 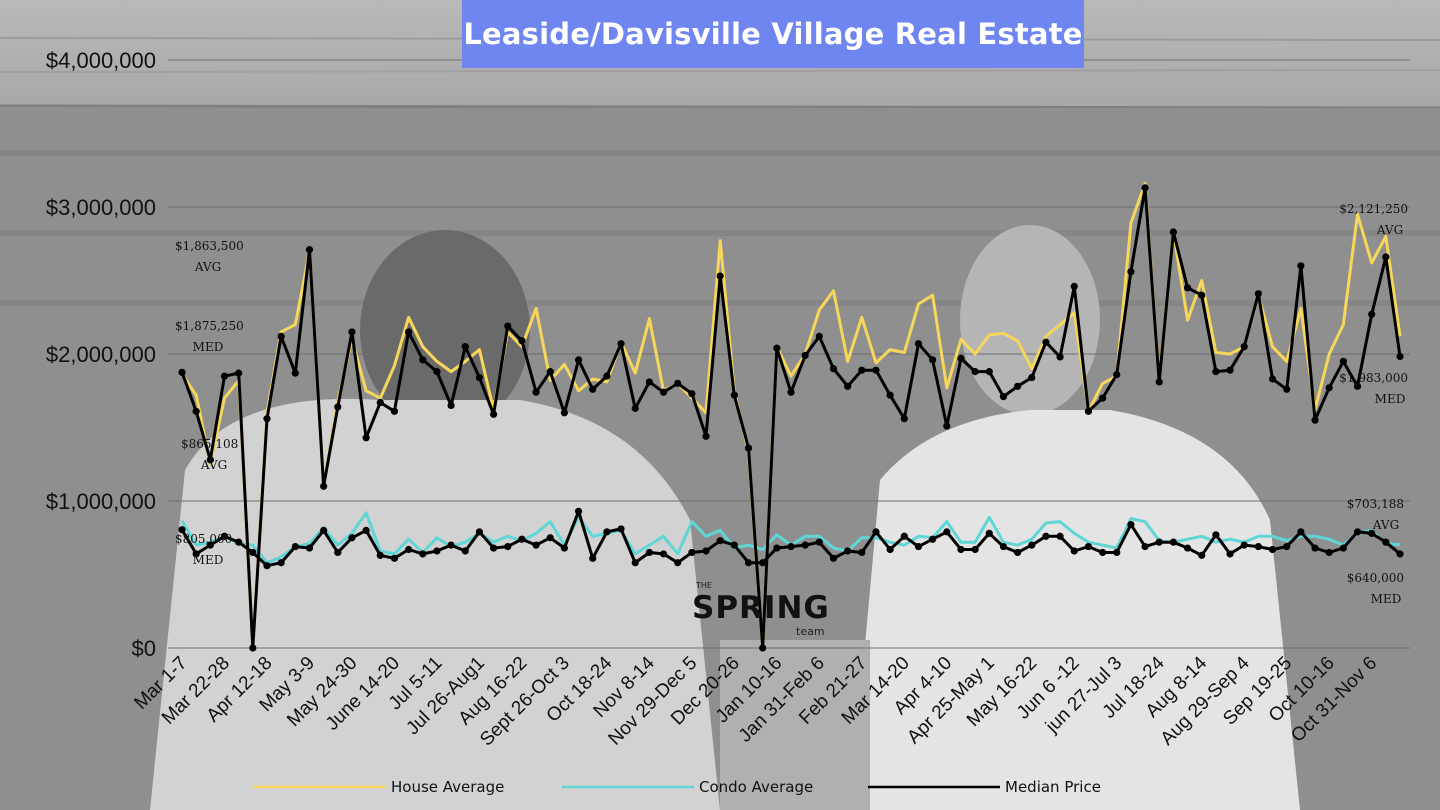 I want to click on annotation-label: AVG, so click(x=1385, y=525).